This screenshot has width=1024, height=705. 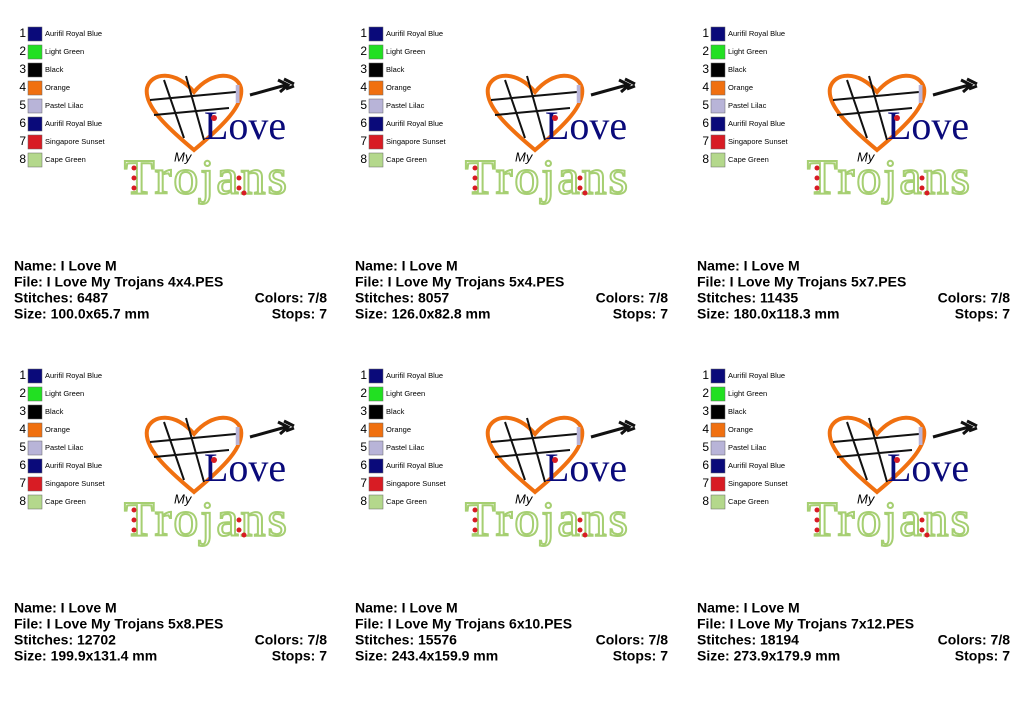 What do you see at coordinates (61, 298) in the screenshot?
I see `design-stitches: Stitches: 6487` at bounding box center [61, 298].